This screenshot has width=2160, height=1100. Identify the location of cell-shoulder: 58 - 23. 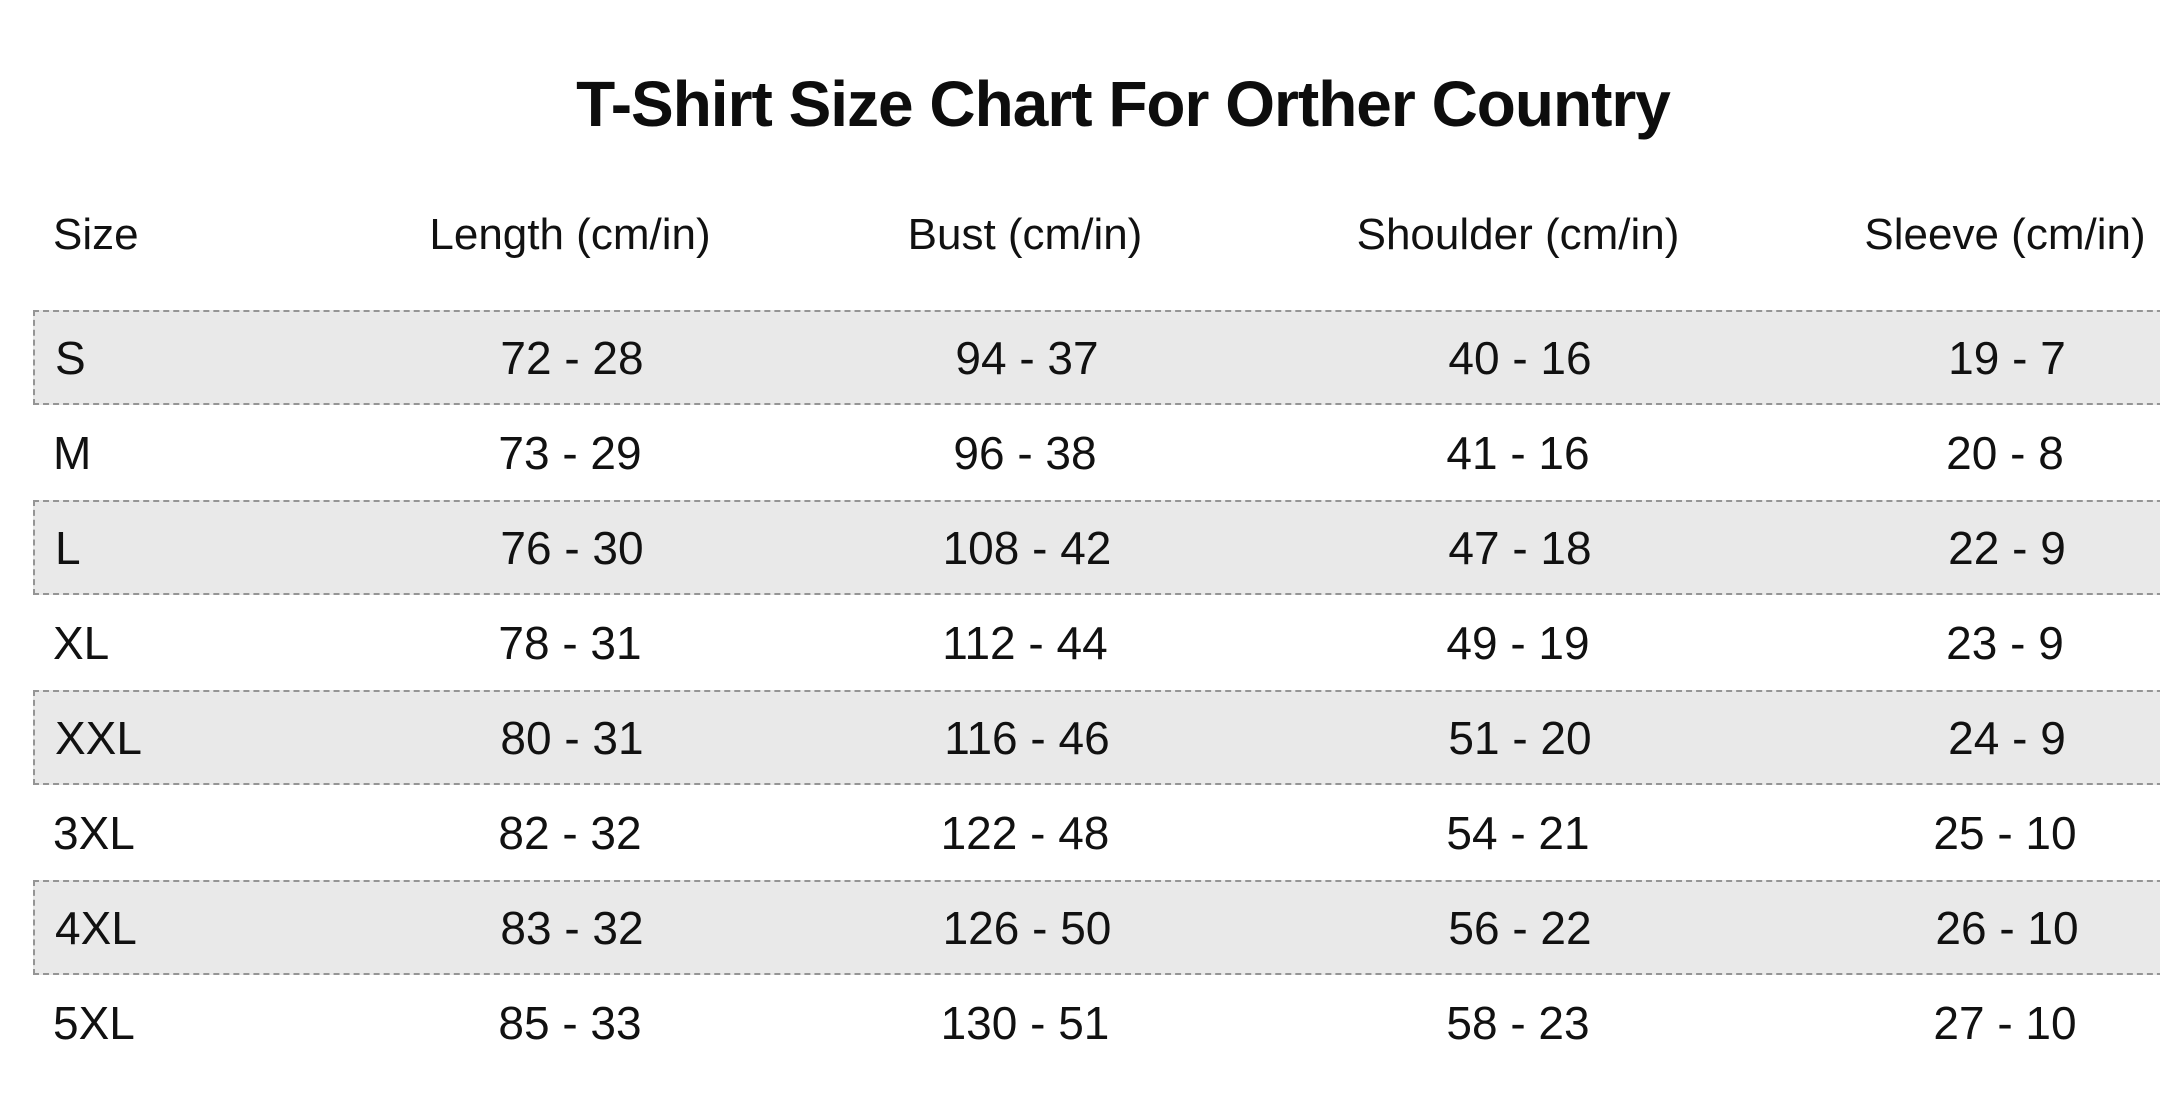
(1518, 1022).